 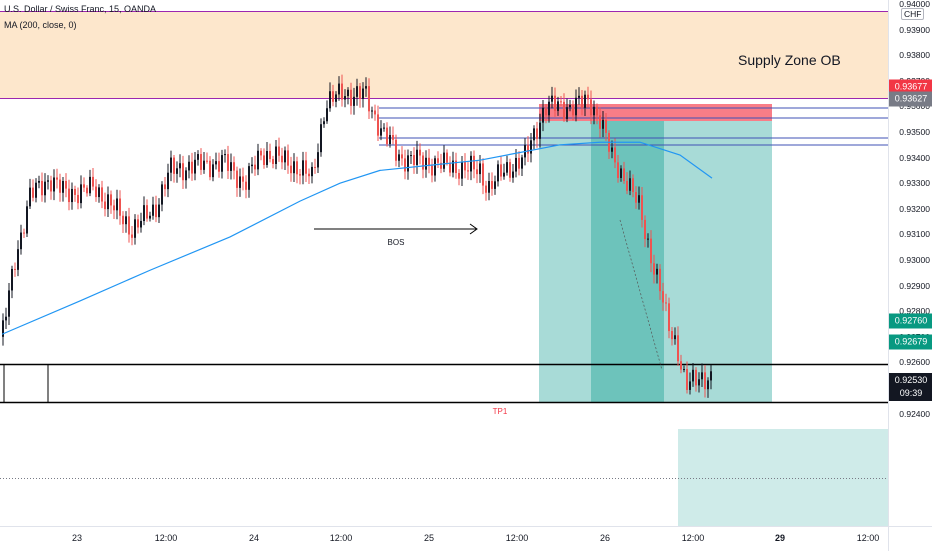 What do you see at coordinates (914, 311) in the screenshot?
I see `price-tick-label: 0.92800` at bounding box center [914, 311].